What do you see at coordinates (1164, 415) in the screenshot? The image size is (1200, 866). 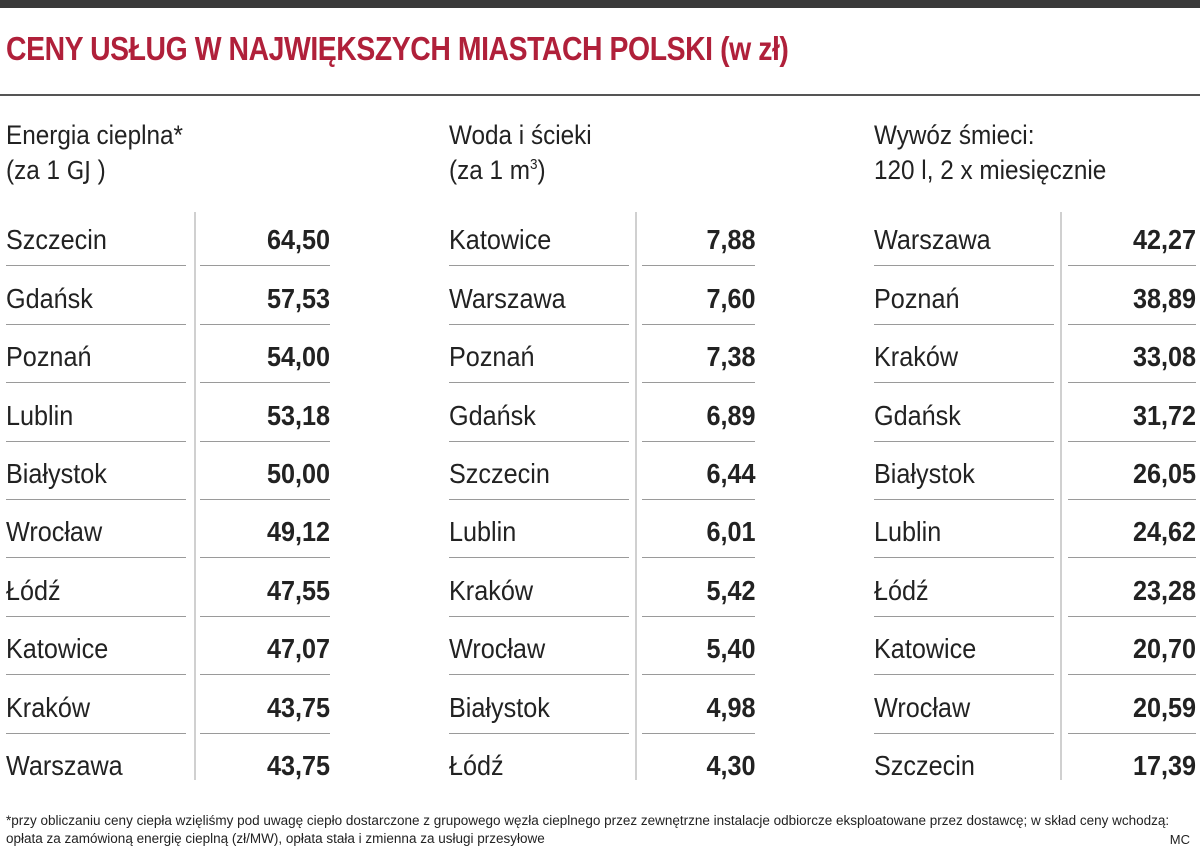 I see `price-value: 31,72` at bounding box center [1164, 415].